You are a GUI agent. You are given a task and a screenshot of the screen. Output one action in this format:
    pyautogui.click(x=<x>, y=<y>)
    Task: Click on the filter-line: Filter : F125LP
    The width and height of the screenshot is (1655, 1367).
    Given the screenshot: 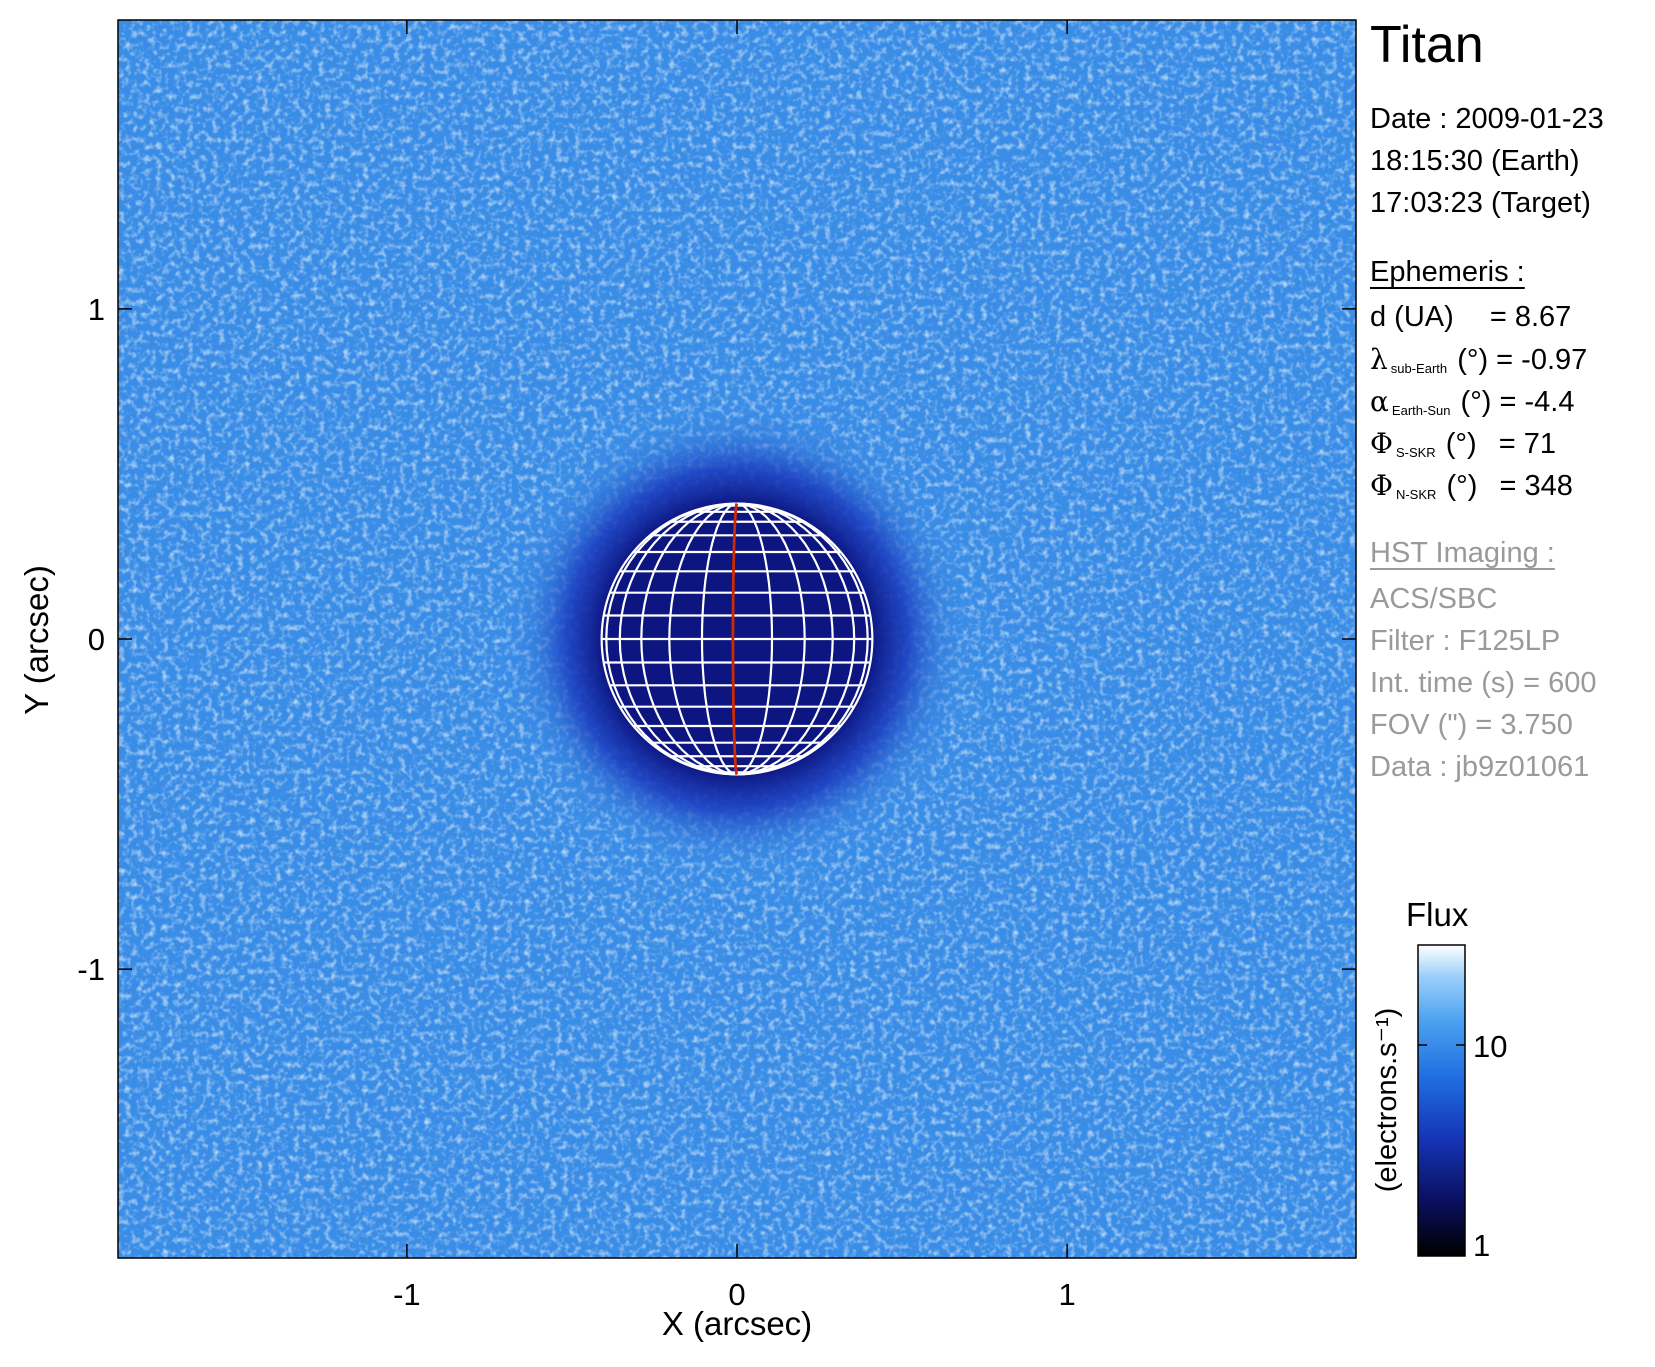 What is the action you would take?
    pyautogui.click(x=1465, y=641)
    